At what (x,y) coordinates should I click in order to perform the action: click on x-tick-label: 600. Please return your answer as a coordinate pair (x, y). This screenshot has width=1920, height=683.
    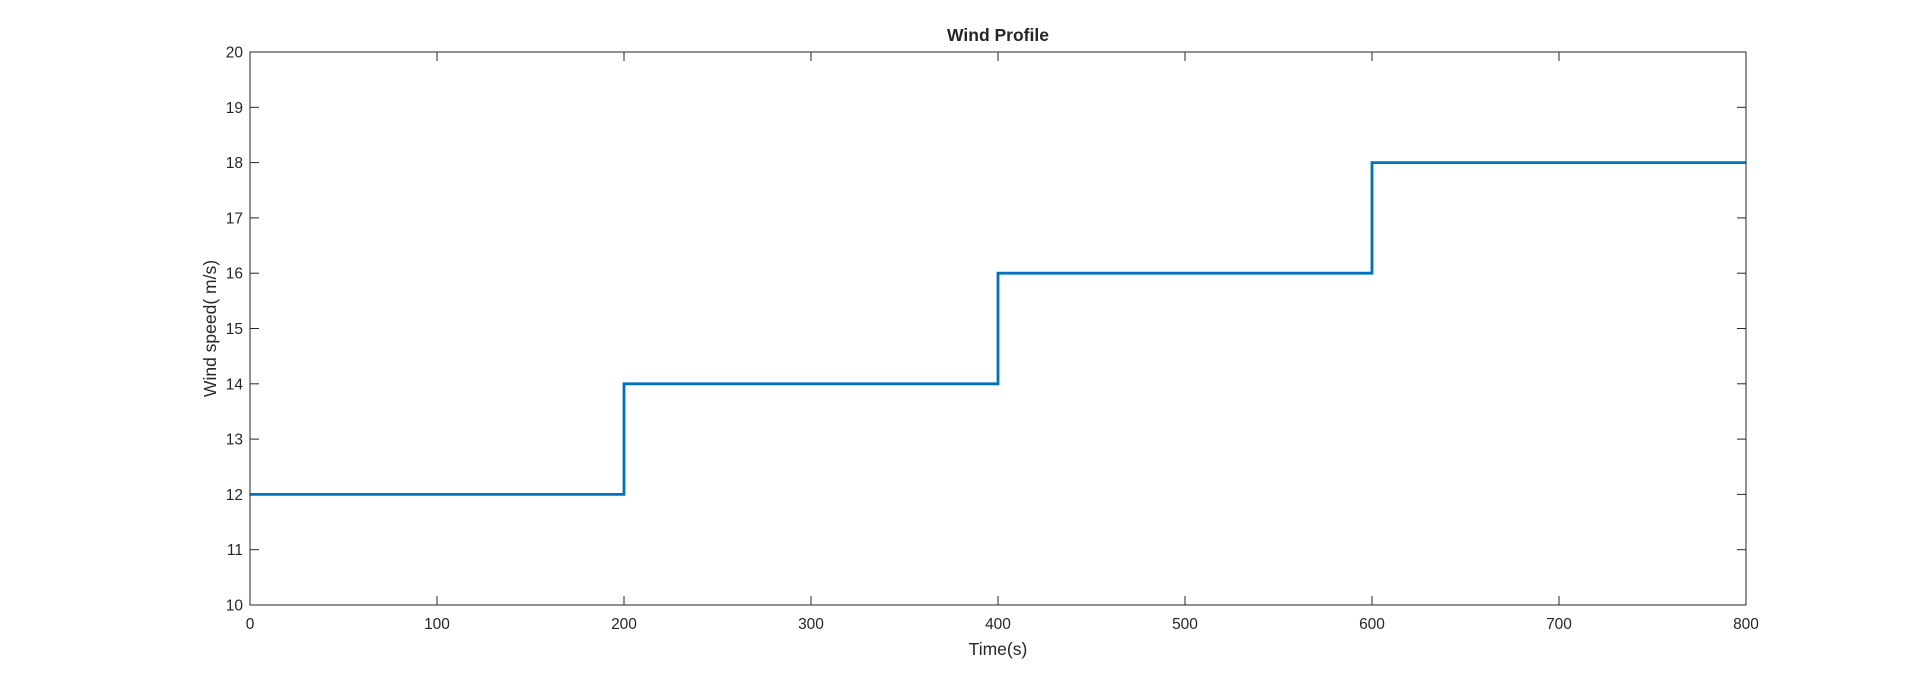
    Looking at the image, I should click on (1372, 624).